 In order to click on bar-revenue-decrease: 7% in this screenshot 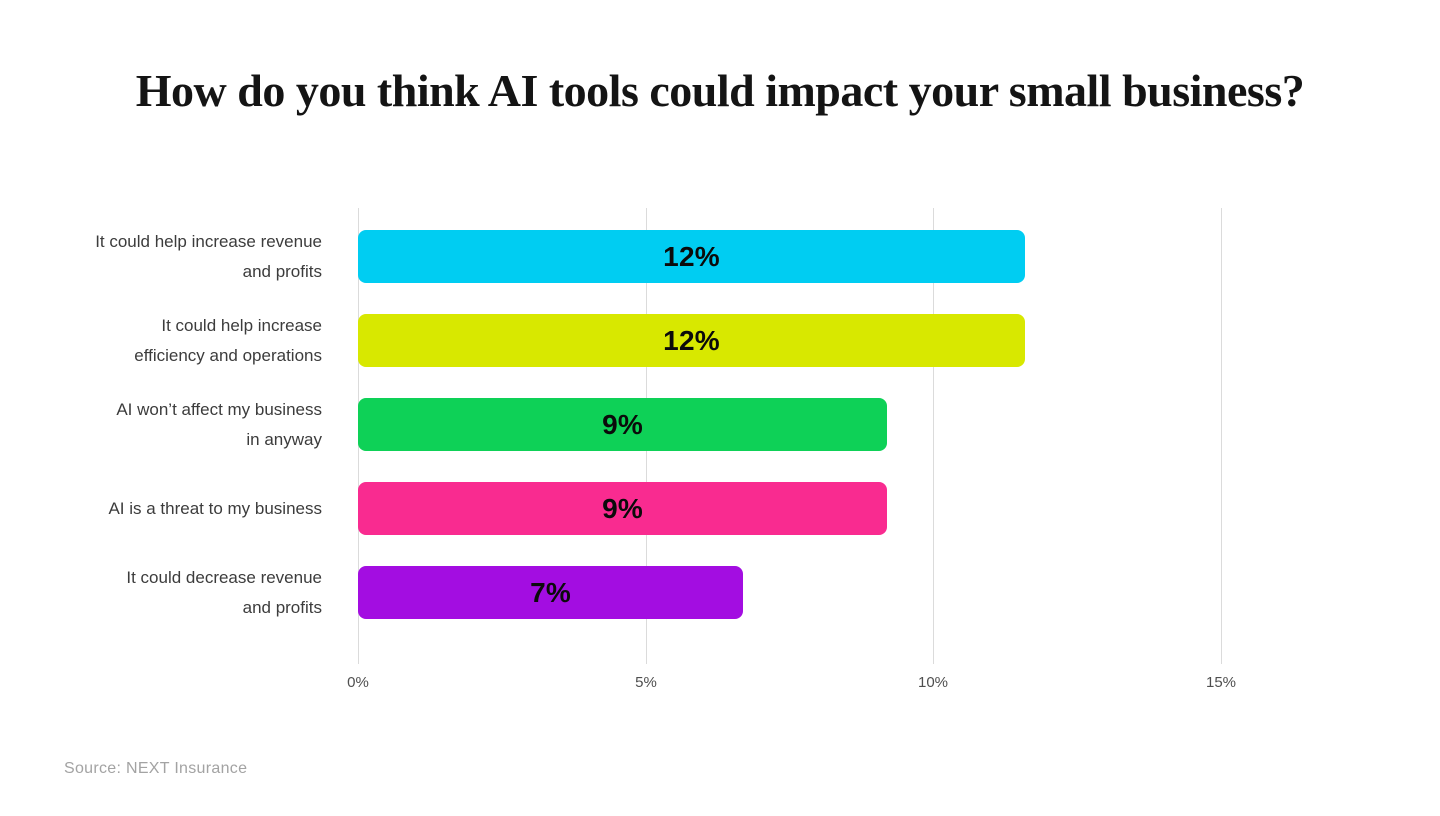, I will do `click(550, 592)`.